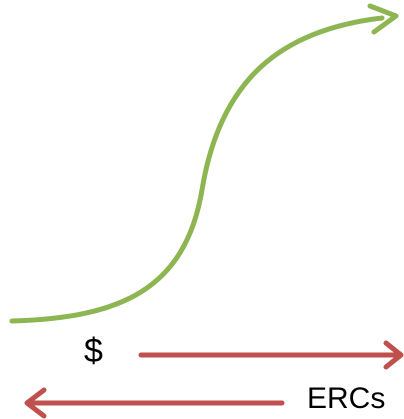 Image resolution: width=404 pixels, height=419 pixels. What do you see at coordinates (346, 398) in the screenshot?
I see `ercs-label: ERCs` at bounding box center [346, 398].